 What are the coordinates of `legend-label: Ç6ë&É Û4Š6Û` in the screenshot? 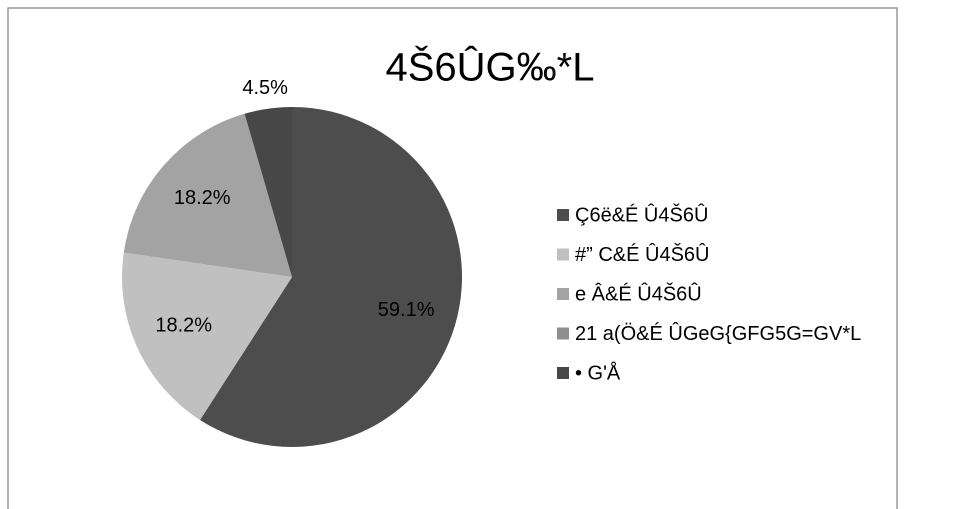 It's located at (641, 214).